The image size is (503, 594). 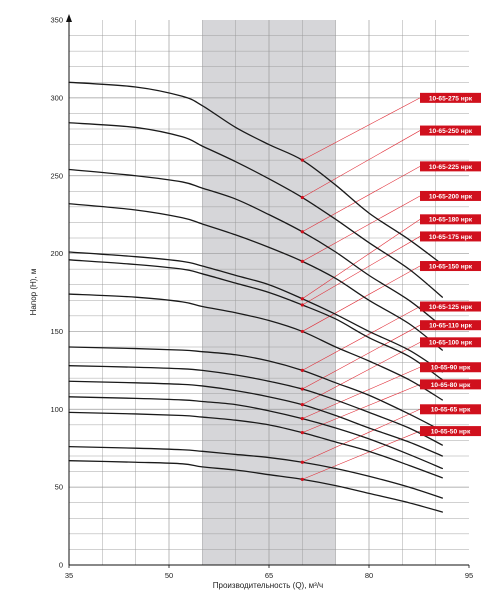 I want to click on x-tick-label: 35, so click(x=69, y=575).